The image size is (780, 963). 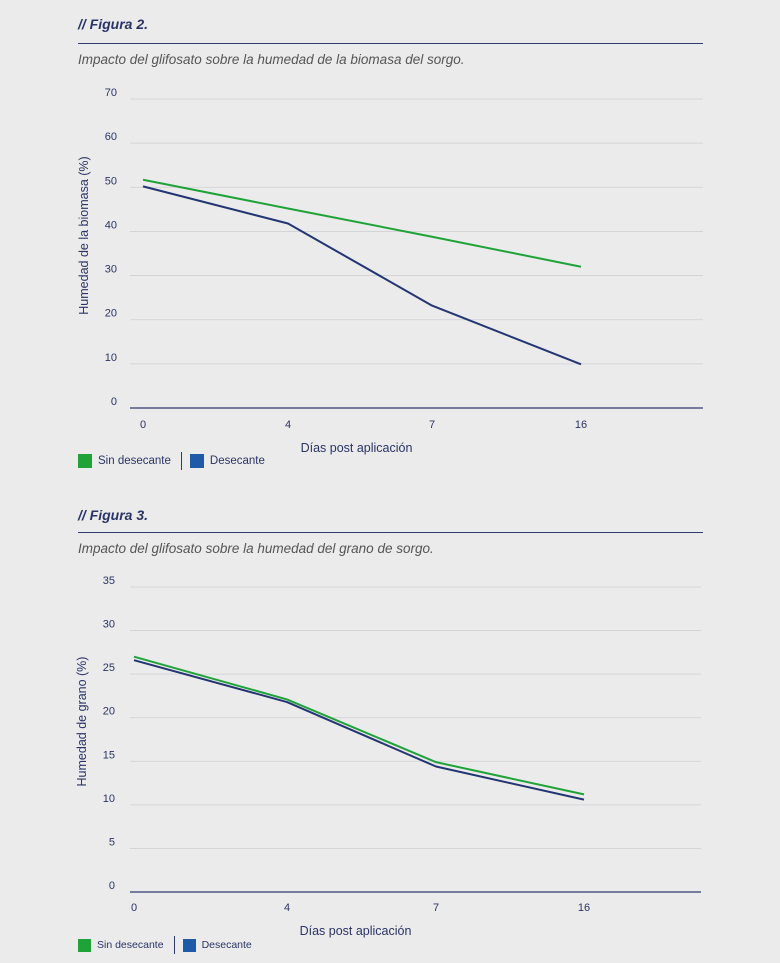 What do you see at coordinates (113, 515) in the screenshot?
I see `figure-3-label: // Figura 3.` at bounding box center [113, 515].